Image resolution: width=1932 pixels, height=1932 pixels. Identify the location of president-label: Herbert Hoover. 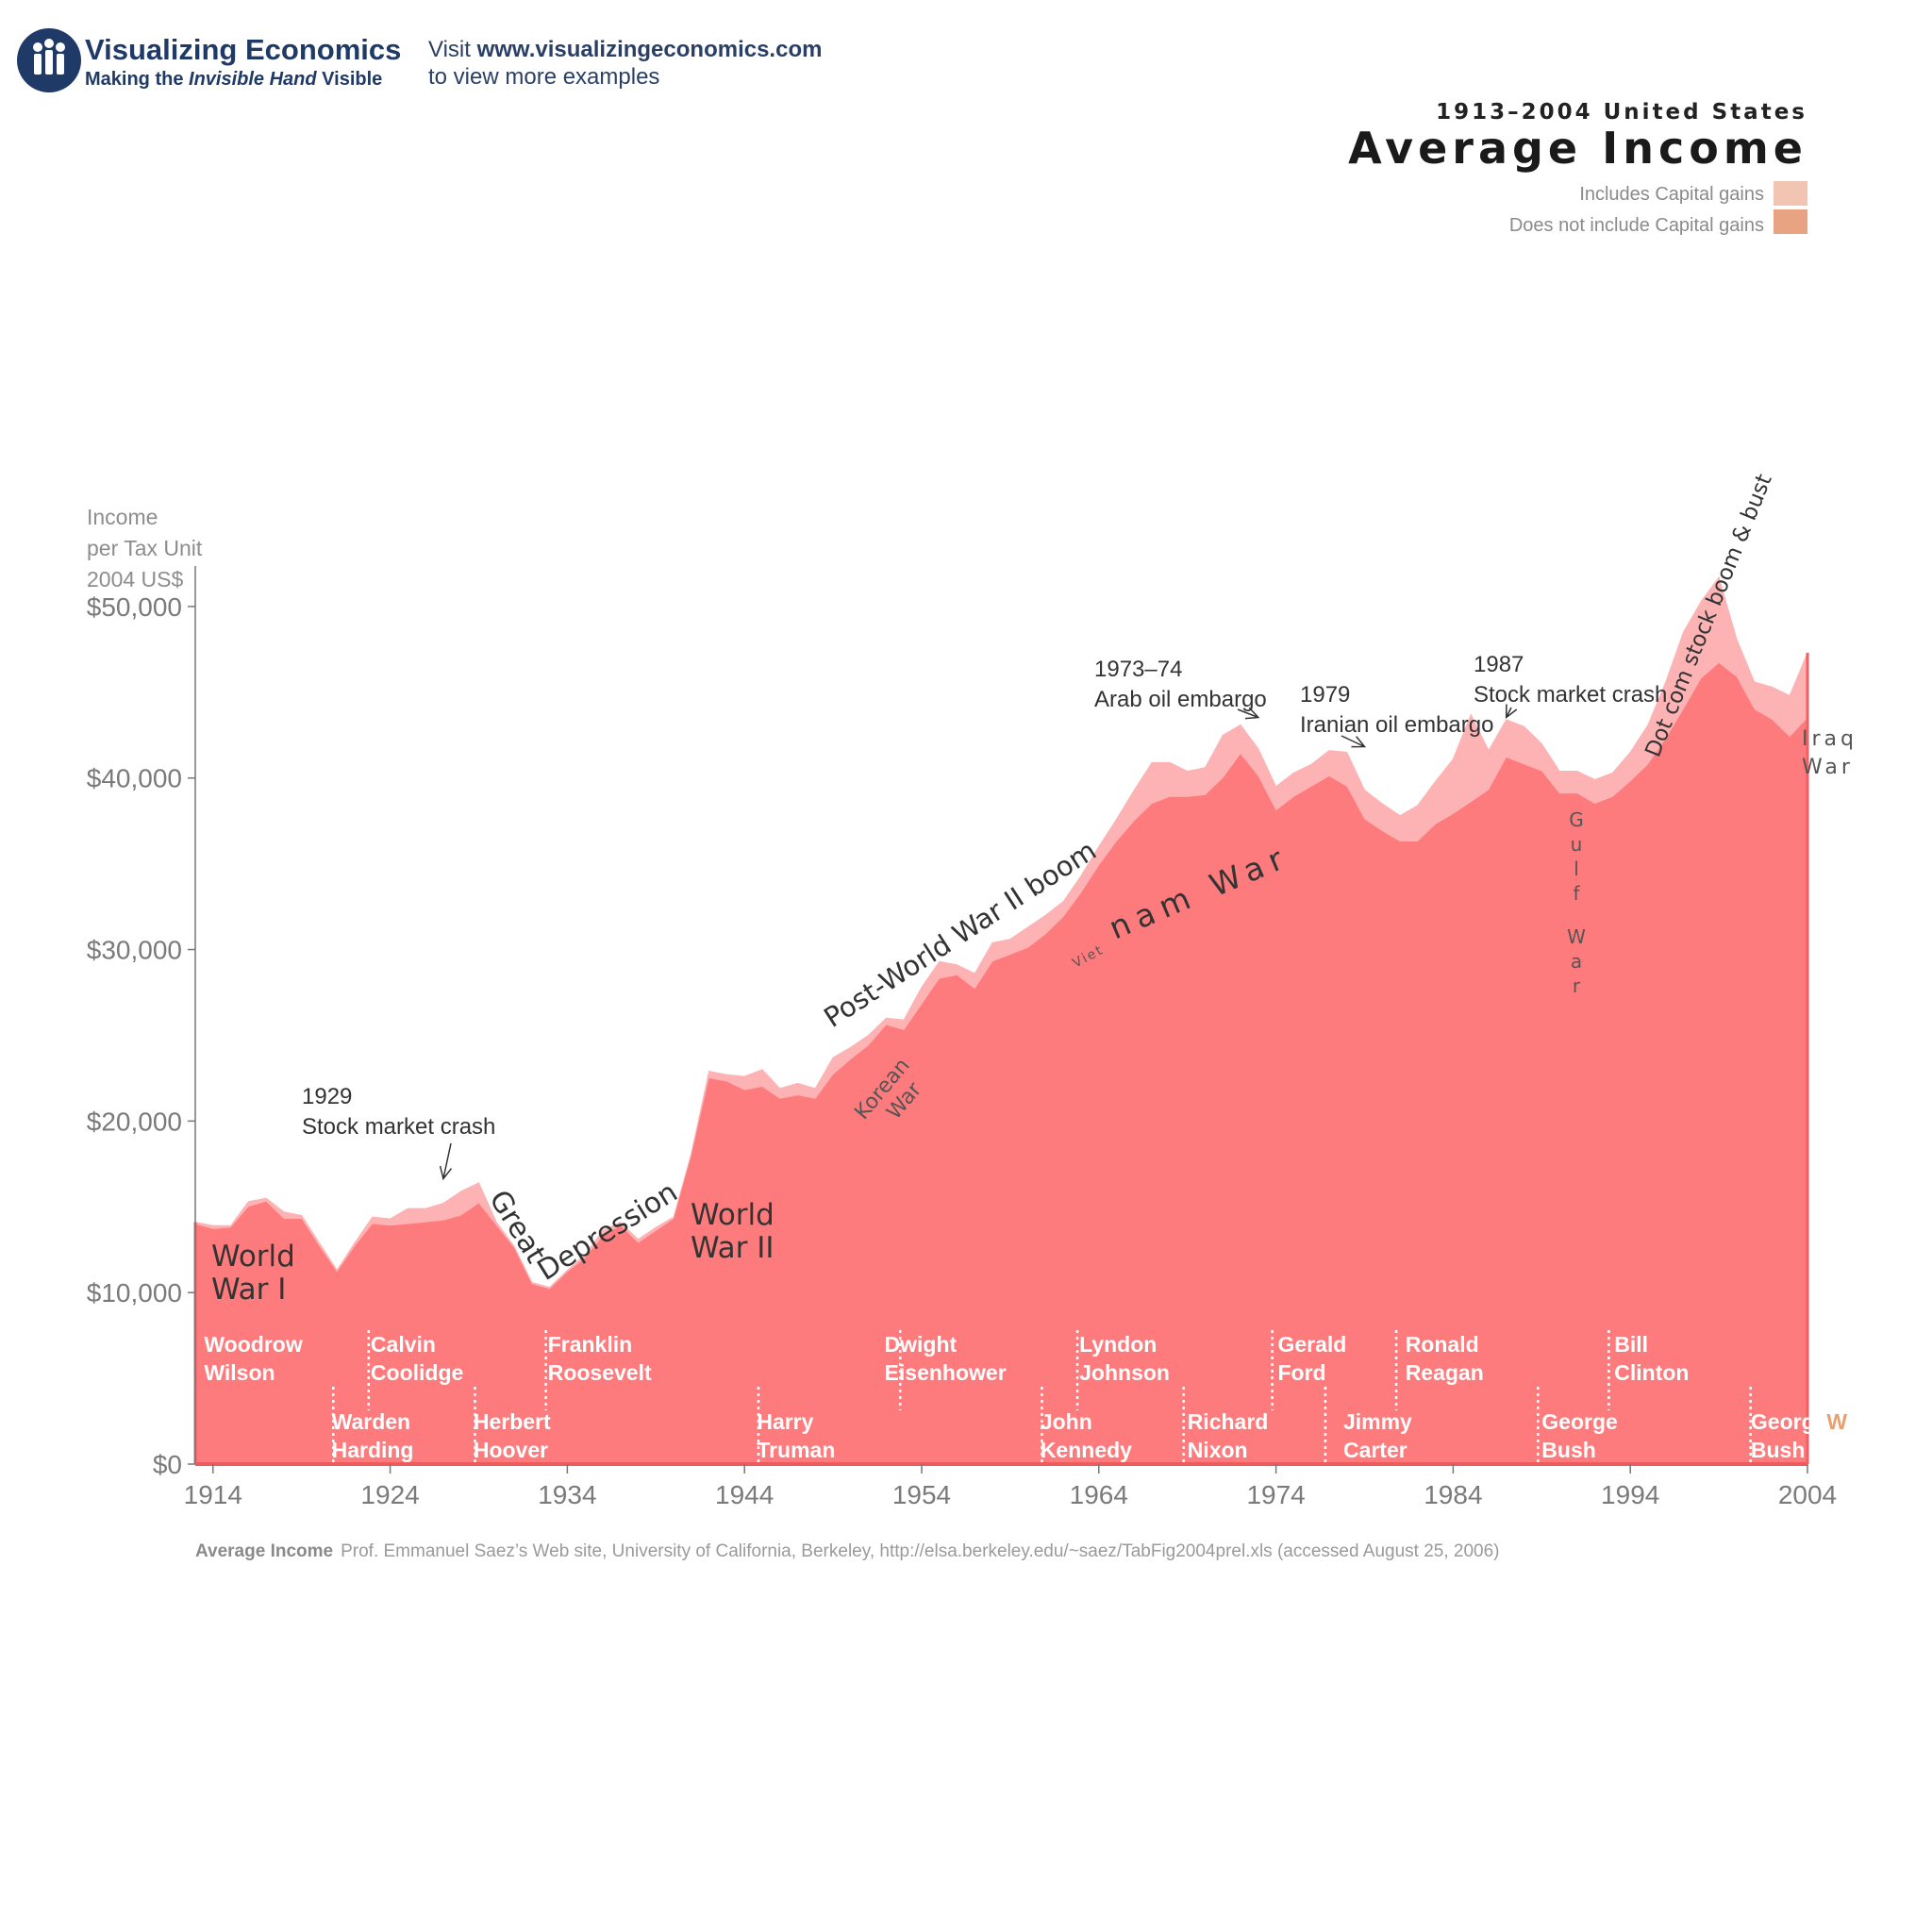
(512, 1425).